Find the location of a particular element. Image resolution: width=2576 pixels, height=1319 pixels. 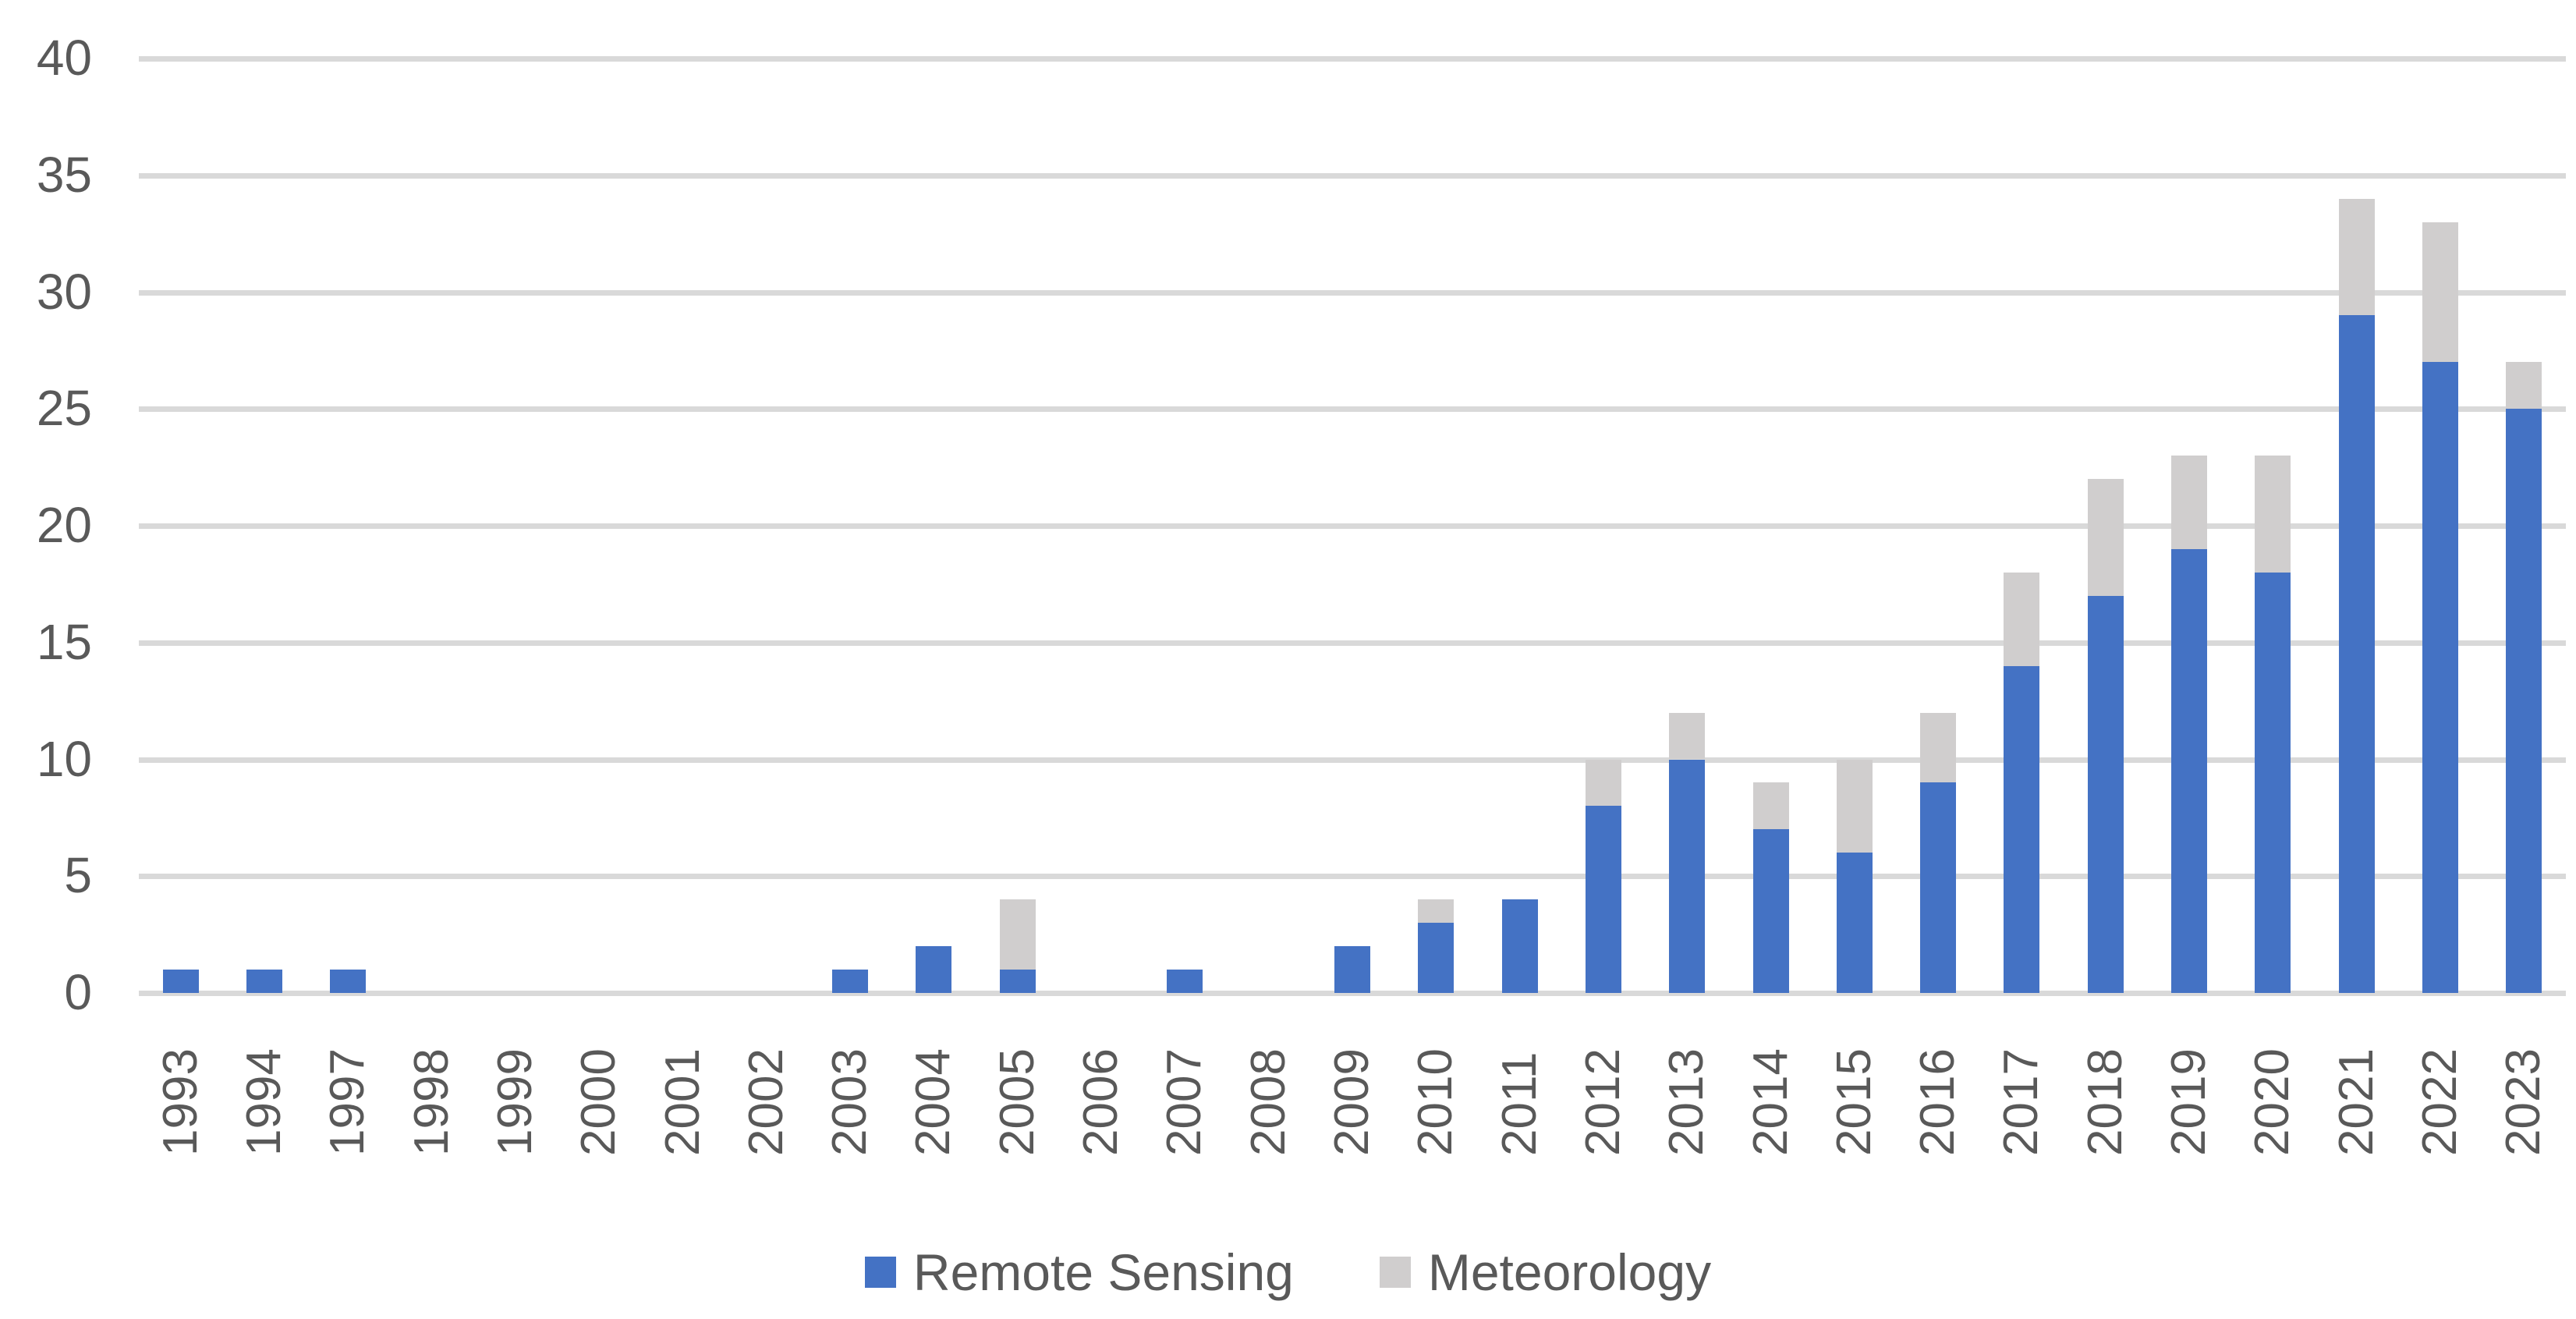

bar-segment-remote-sensing-1997 is located at coordinates (348, 981).